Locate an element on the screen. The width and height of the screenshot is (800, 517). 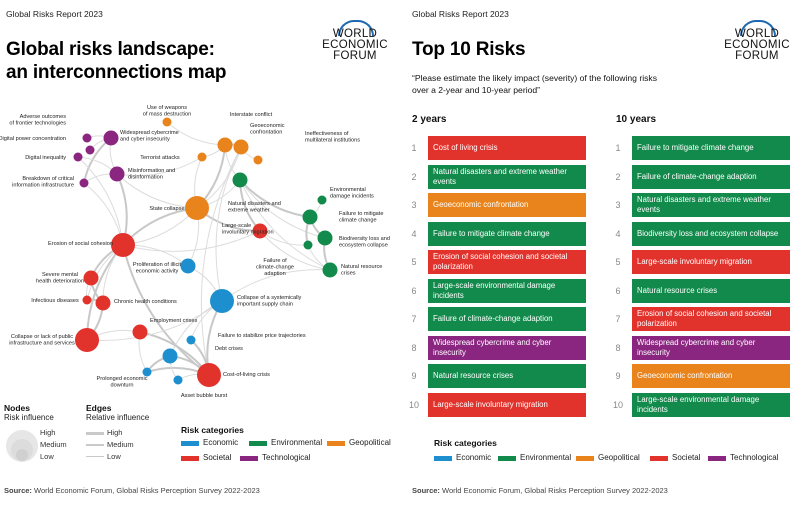
ten-year-rank-6: 6 is located at coordinates (618, 290).